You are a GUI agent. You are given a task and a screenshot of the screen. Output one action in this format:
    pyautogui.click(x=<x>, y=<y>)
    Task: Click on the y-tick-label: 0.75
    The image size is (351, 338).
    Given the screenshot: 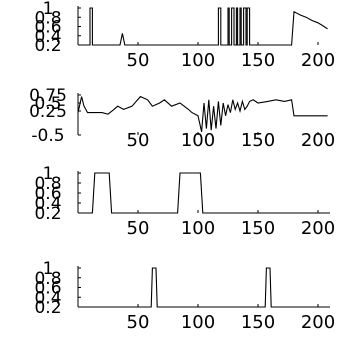 What is the action you would take?
    pyautogui.click(x=48, y=96)
    